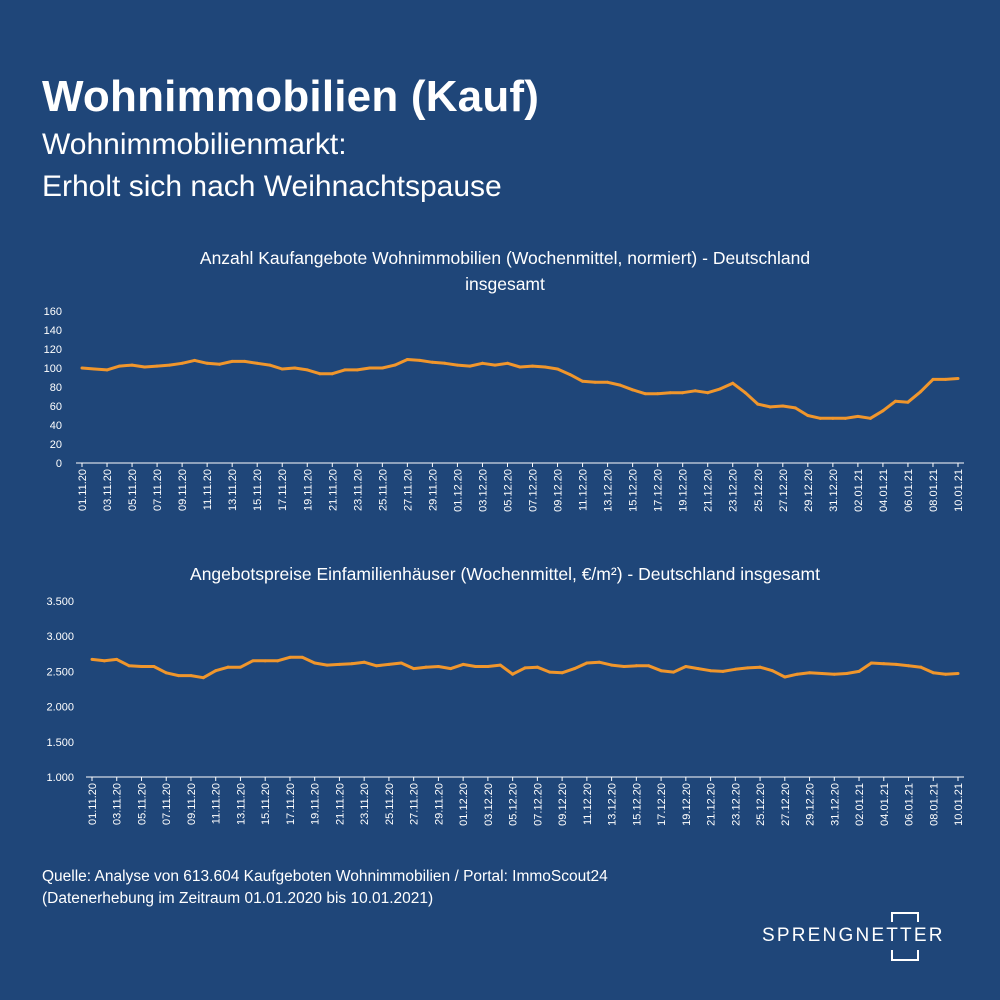 The height and width of the screenshot is (1000, 1000). What do you see at coordinates (217, 803) in the screenshot?
I see `x-tick-label: 11.11.20` at bounding box center [217, 803].